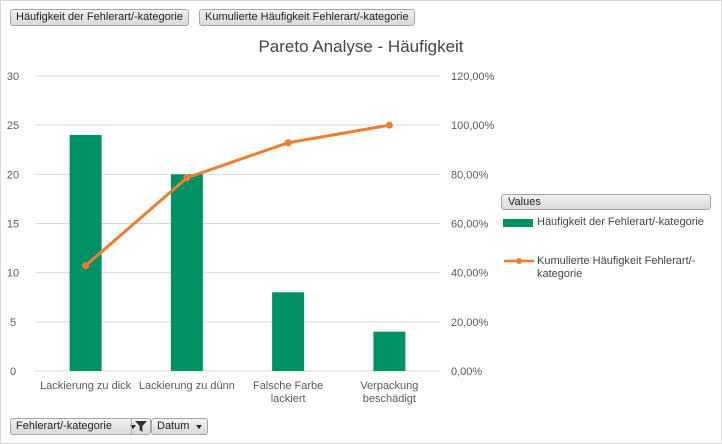  I want to click on legend-swatch-bar, so click(518, 223).